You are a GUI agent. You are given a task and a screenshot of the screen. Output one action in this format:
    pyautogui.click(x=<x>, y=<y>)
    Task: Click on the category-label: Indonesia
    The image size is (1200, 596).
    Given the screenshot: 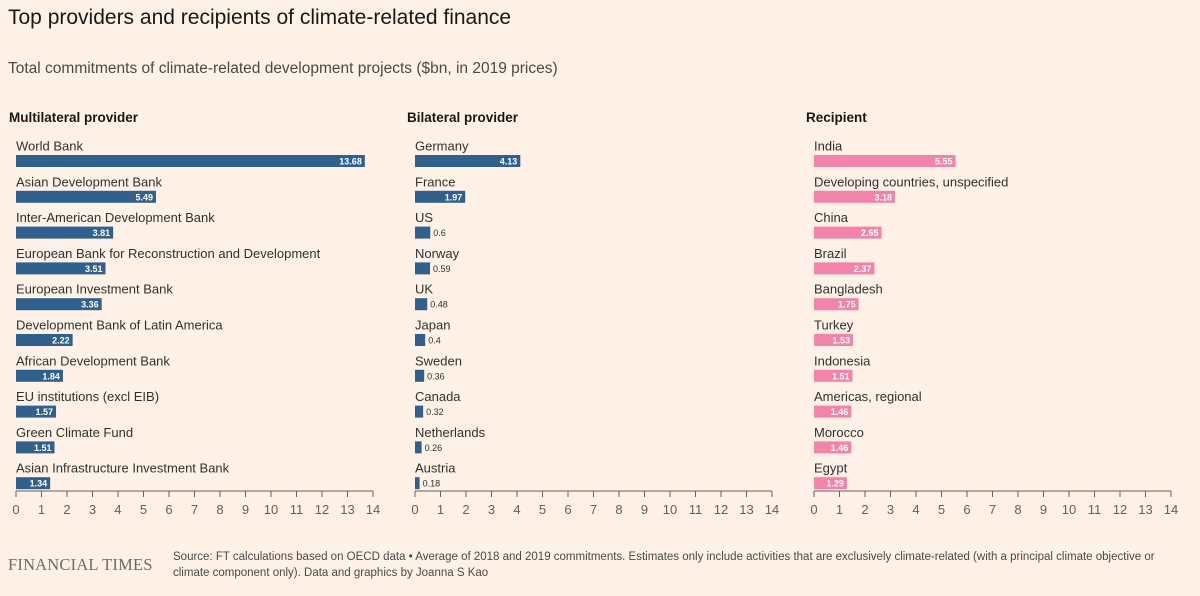 What is the action you would take?
    pyautogui.click(x=842, y=360)
    